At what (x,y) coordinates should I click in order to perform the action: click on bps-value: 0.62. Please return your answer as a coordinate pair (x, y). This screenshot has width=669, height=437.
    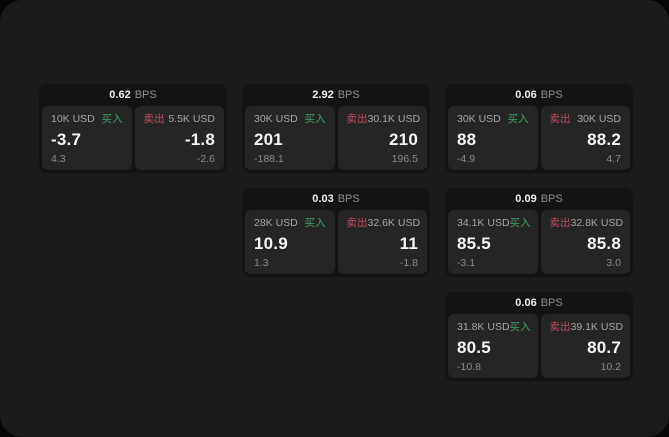
    Looking at the image, I should click on (120, 94).